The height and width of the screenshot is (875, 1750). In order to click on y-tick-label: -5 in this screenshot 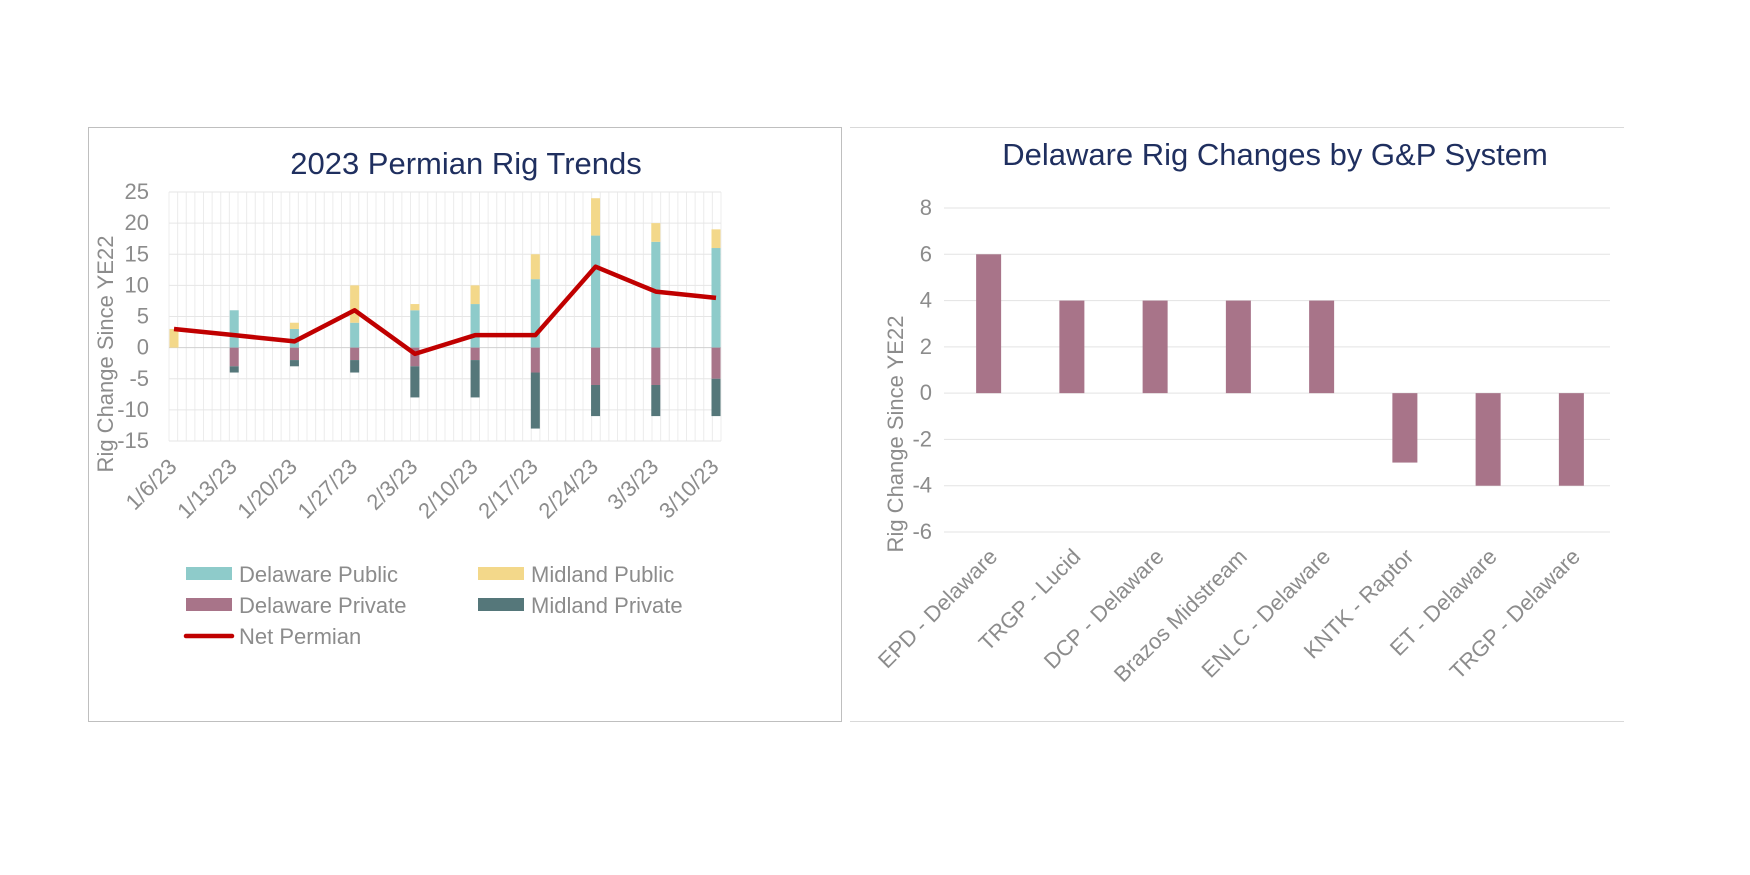, I will do `click(139, 378)`.